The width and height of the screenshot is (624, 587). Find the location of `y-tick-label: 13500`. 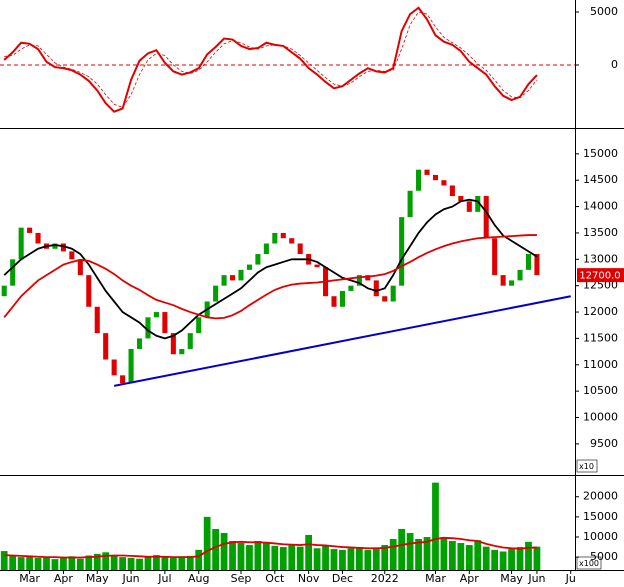

y-tick-label: 13500 is located at coordinates (600, 232).